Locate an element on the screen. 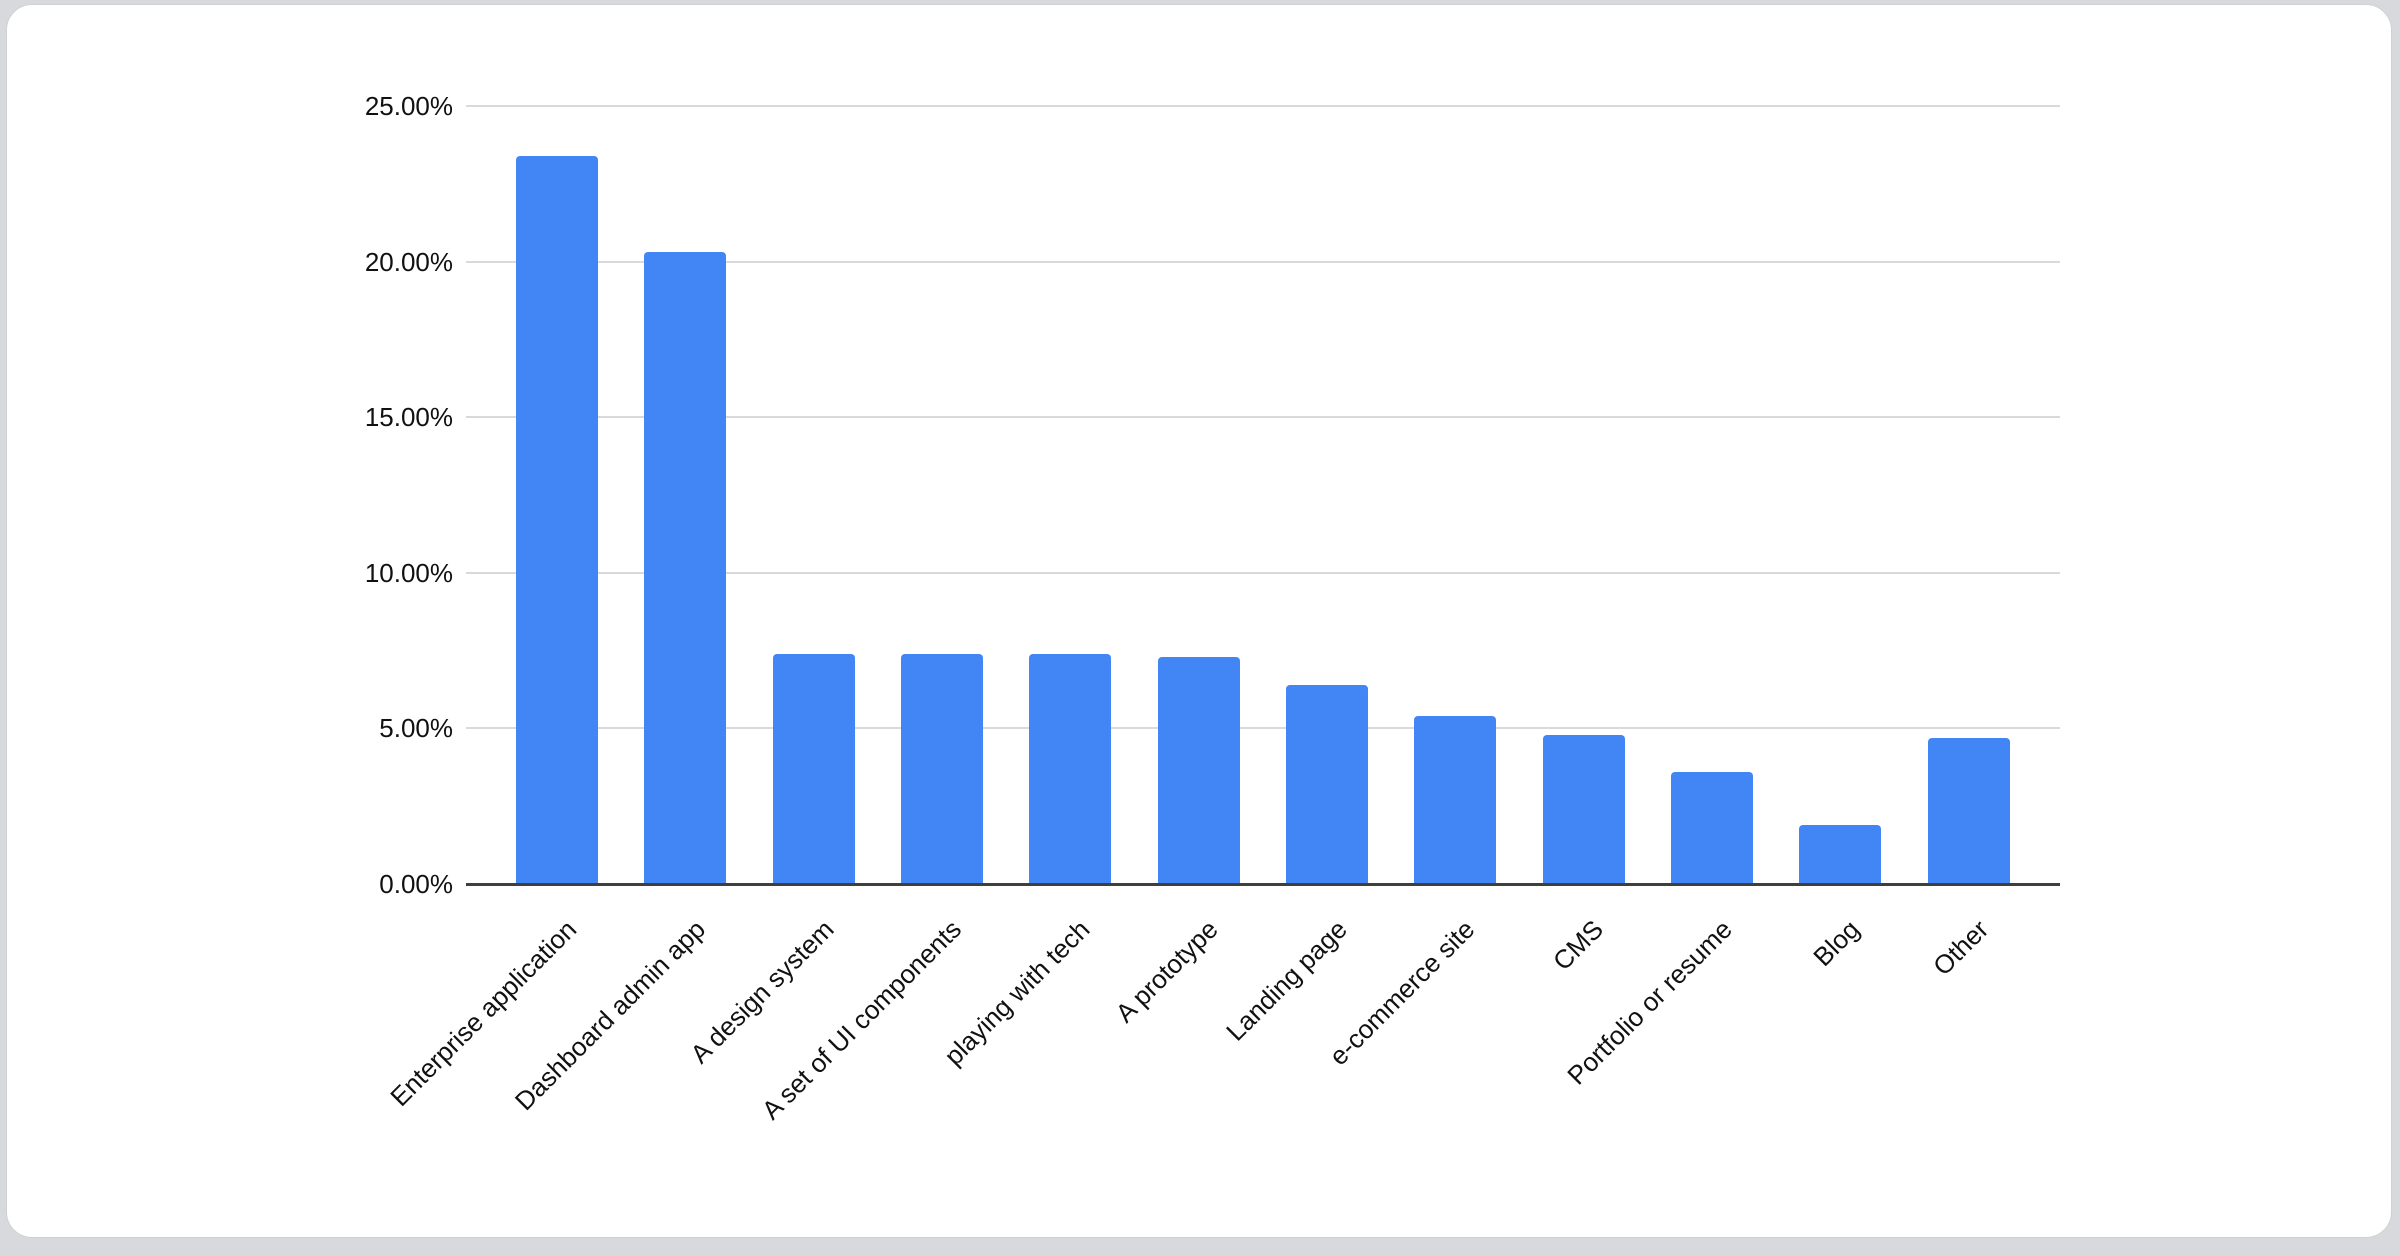  bar-other is located at coordinates (1968, 810).